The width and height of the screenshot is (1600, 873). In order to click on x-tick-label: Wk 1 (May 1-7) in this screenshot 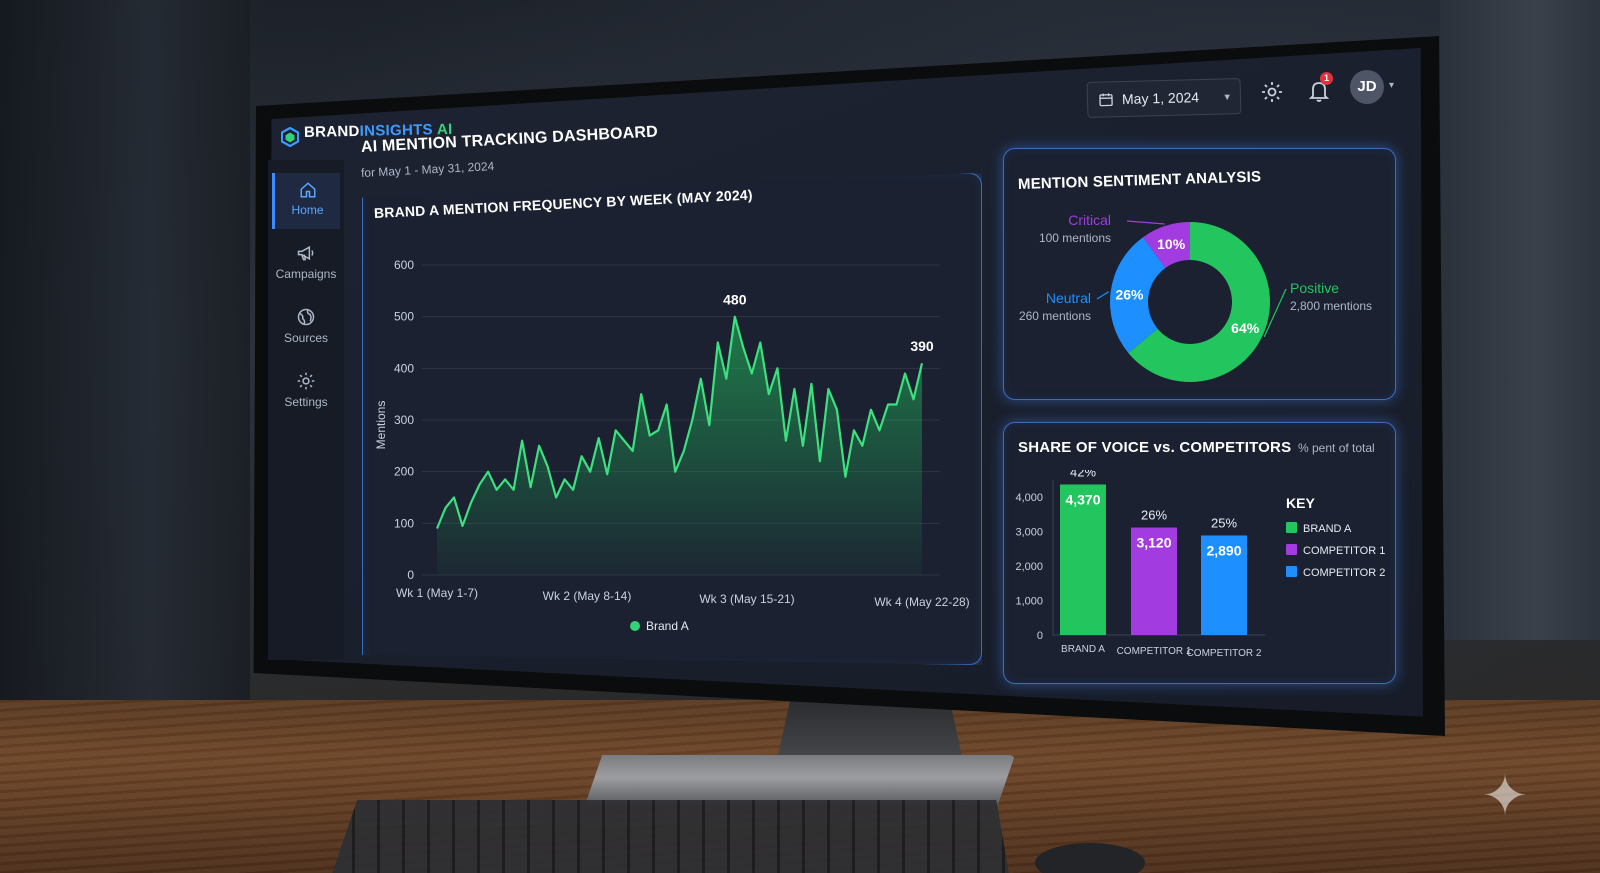, I will do `click(437, 593)`.